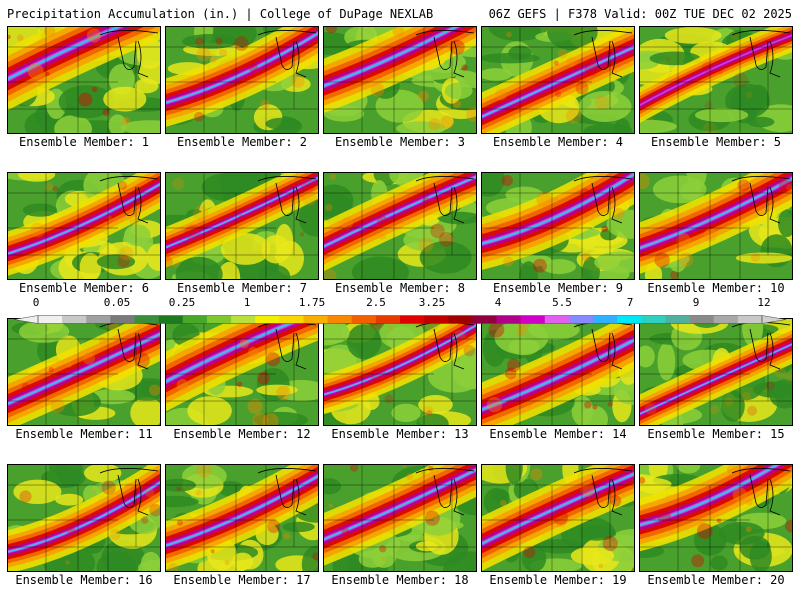  I want to click on member-label: Ensemble Member: 8, so click(400, 288).